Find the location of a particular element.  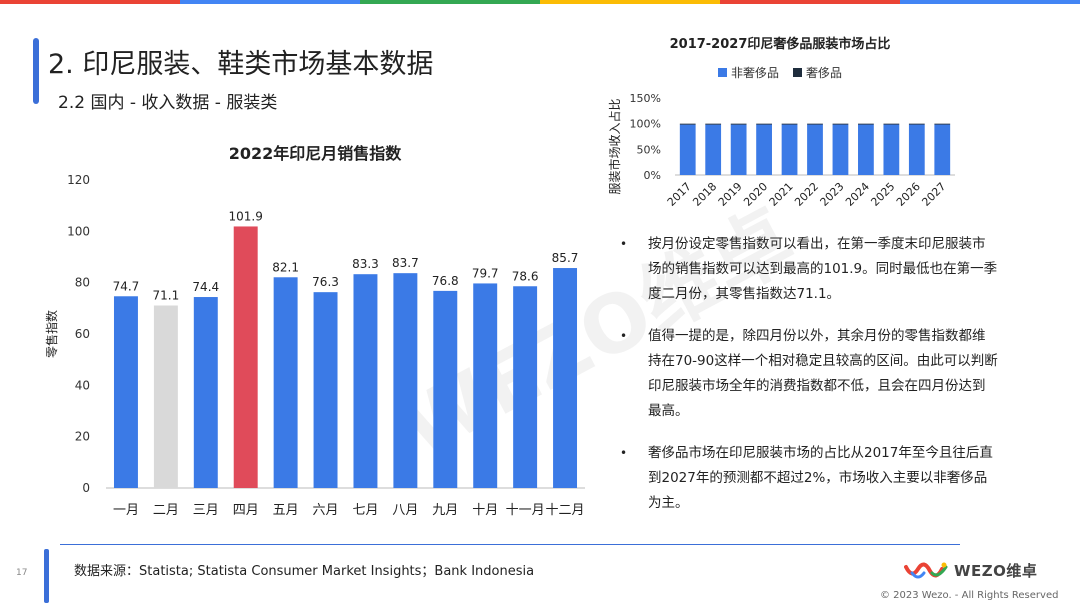

page-number: 17 is located at coordinates (22, 573).